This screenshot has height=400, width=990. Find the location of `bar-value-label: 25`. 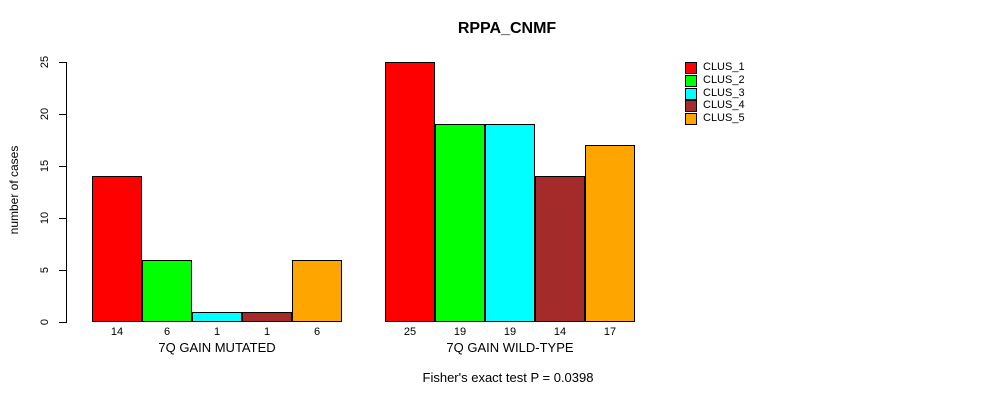

bar-value-label: 25 is located at coordinates (410, 332).